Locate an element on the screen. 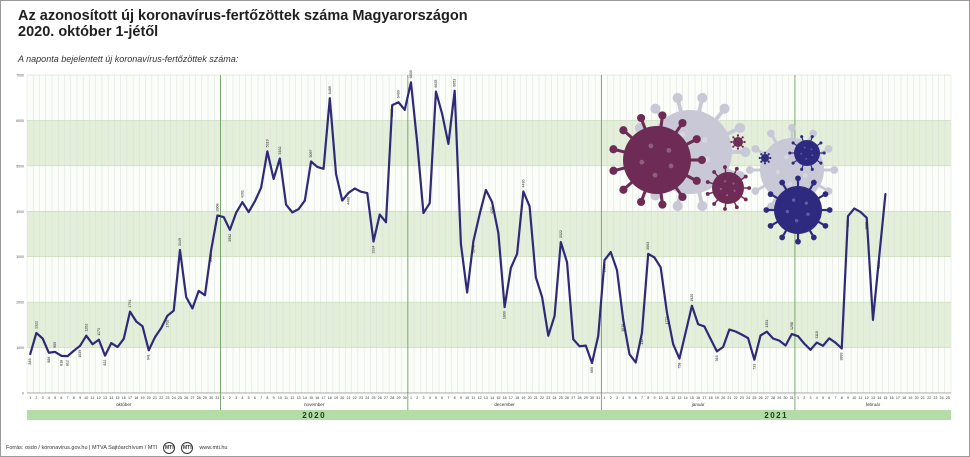 This screenshot has width=970, height=457. virus-purple-small-dot is located at coordinates (727, 195).